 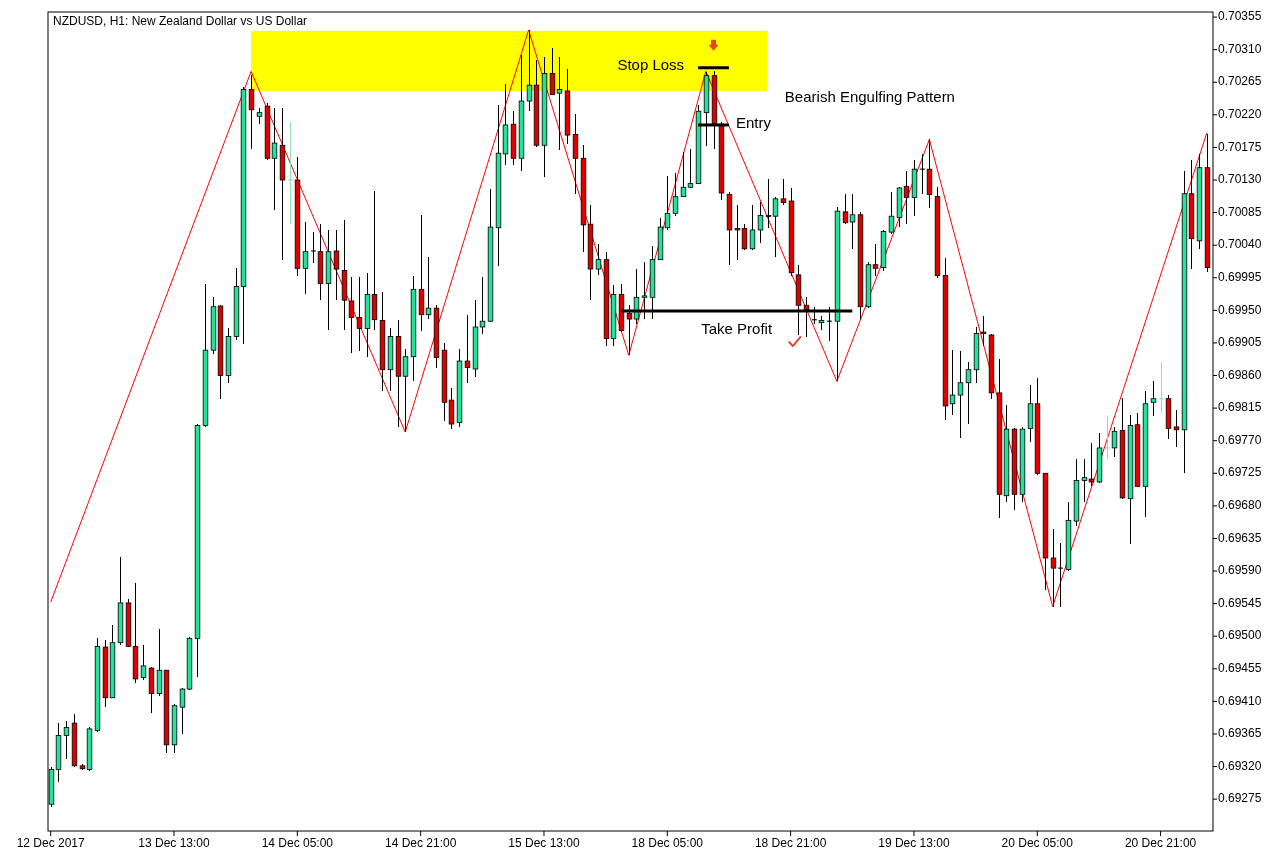 I want to click on y-tick-label: 0.69950, so click(x=1240, y=309).